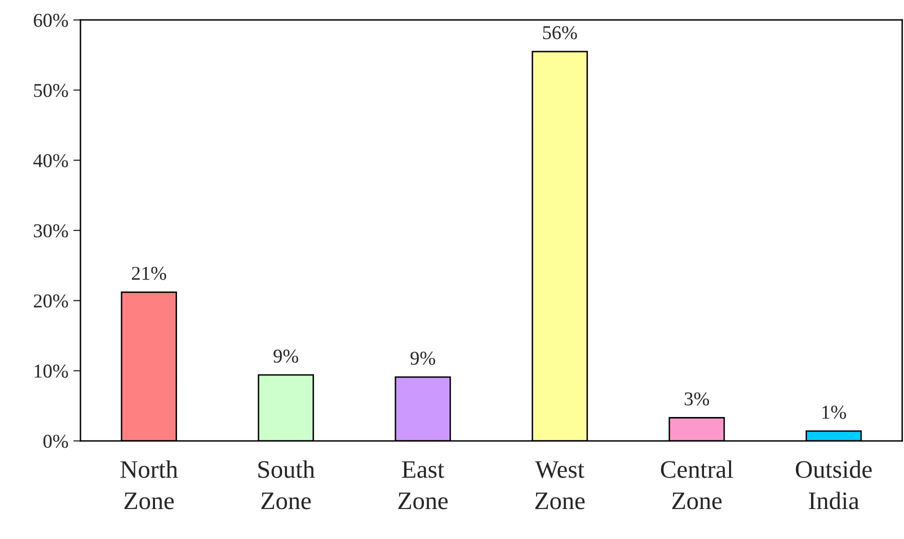 The image size is (904, 539). What do you see at coordinates (50, 161) in the screenshot?
I see `y-tick-label: 40%` at bounding box center [50, 161].